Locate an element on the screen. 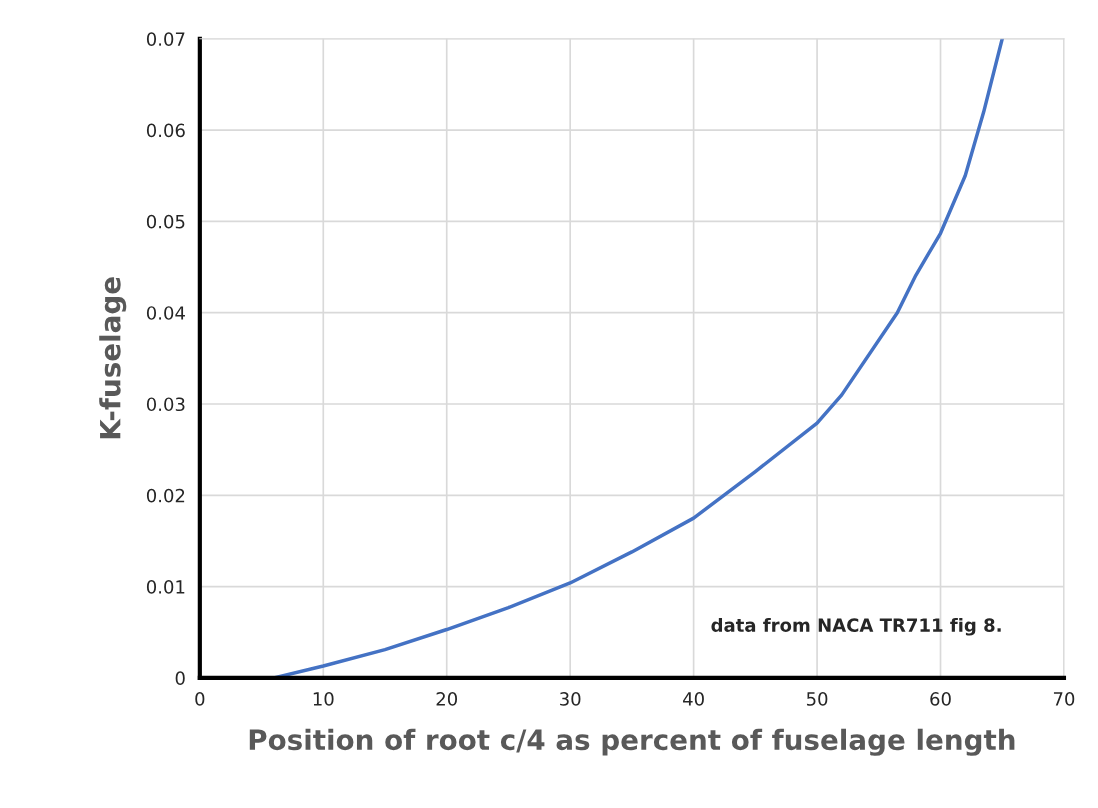  y-tick-label: 0.01 is located at coordinates (165, 587).